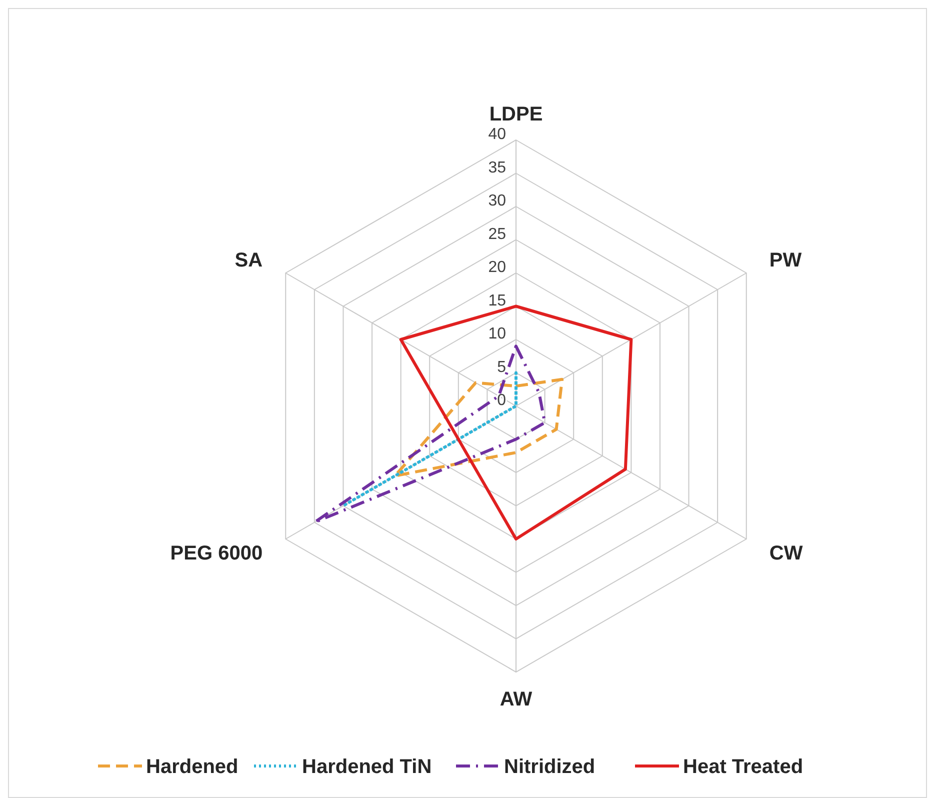 Image resolution: width=935 pixels, height=798 pixels. What do you see at coordinates (497, 134) in the screenshot?
I see `y-tick-label: 40` at bounding box center [497, 134].